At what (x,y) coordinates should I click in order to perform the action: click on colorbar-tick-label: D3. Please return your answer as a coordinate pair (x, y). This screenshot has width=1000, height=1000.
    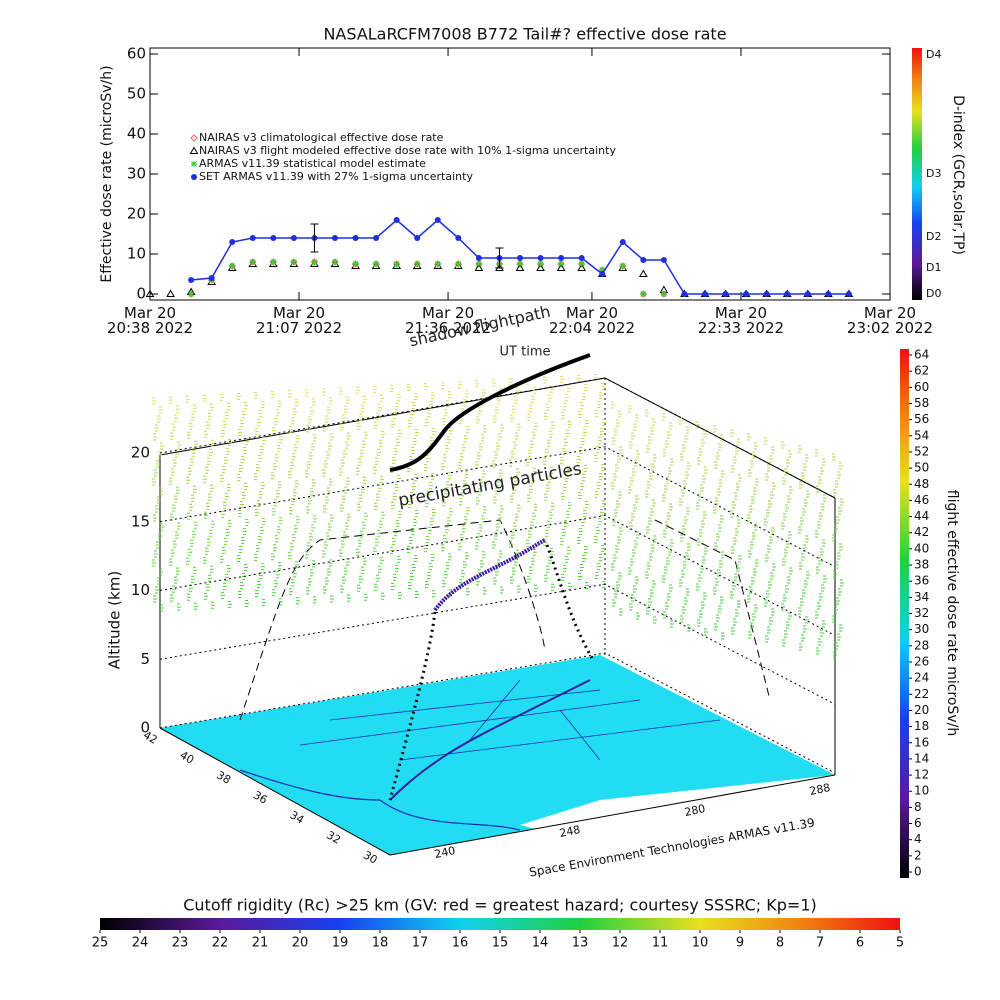
    Looking at the image, I should click on (933, 173).